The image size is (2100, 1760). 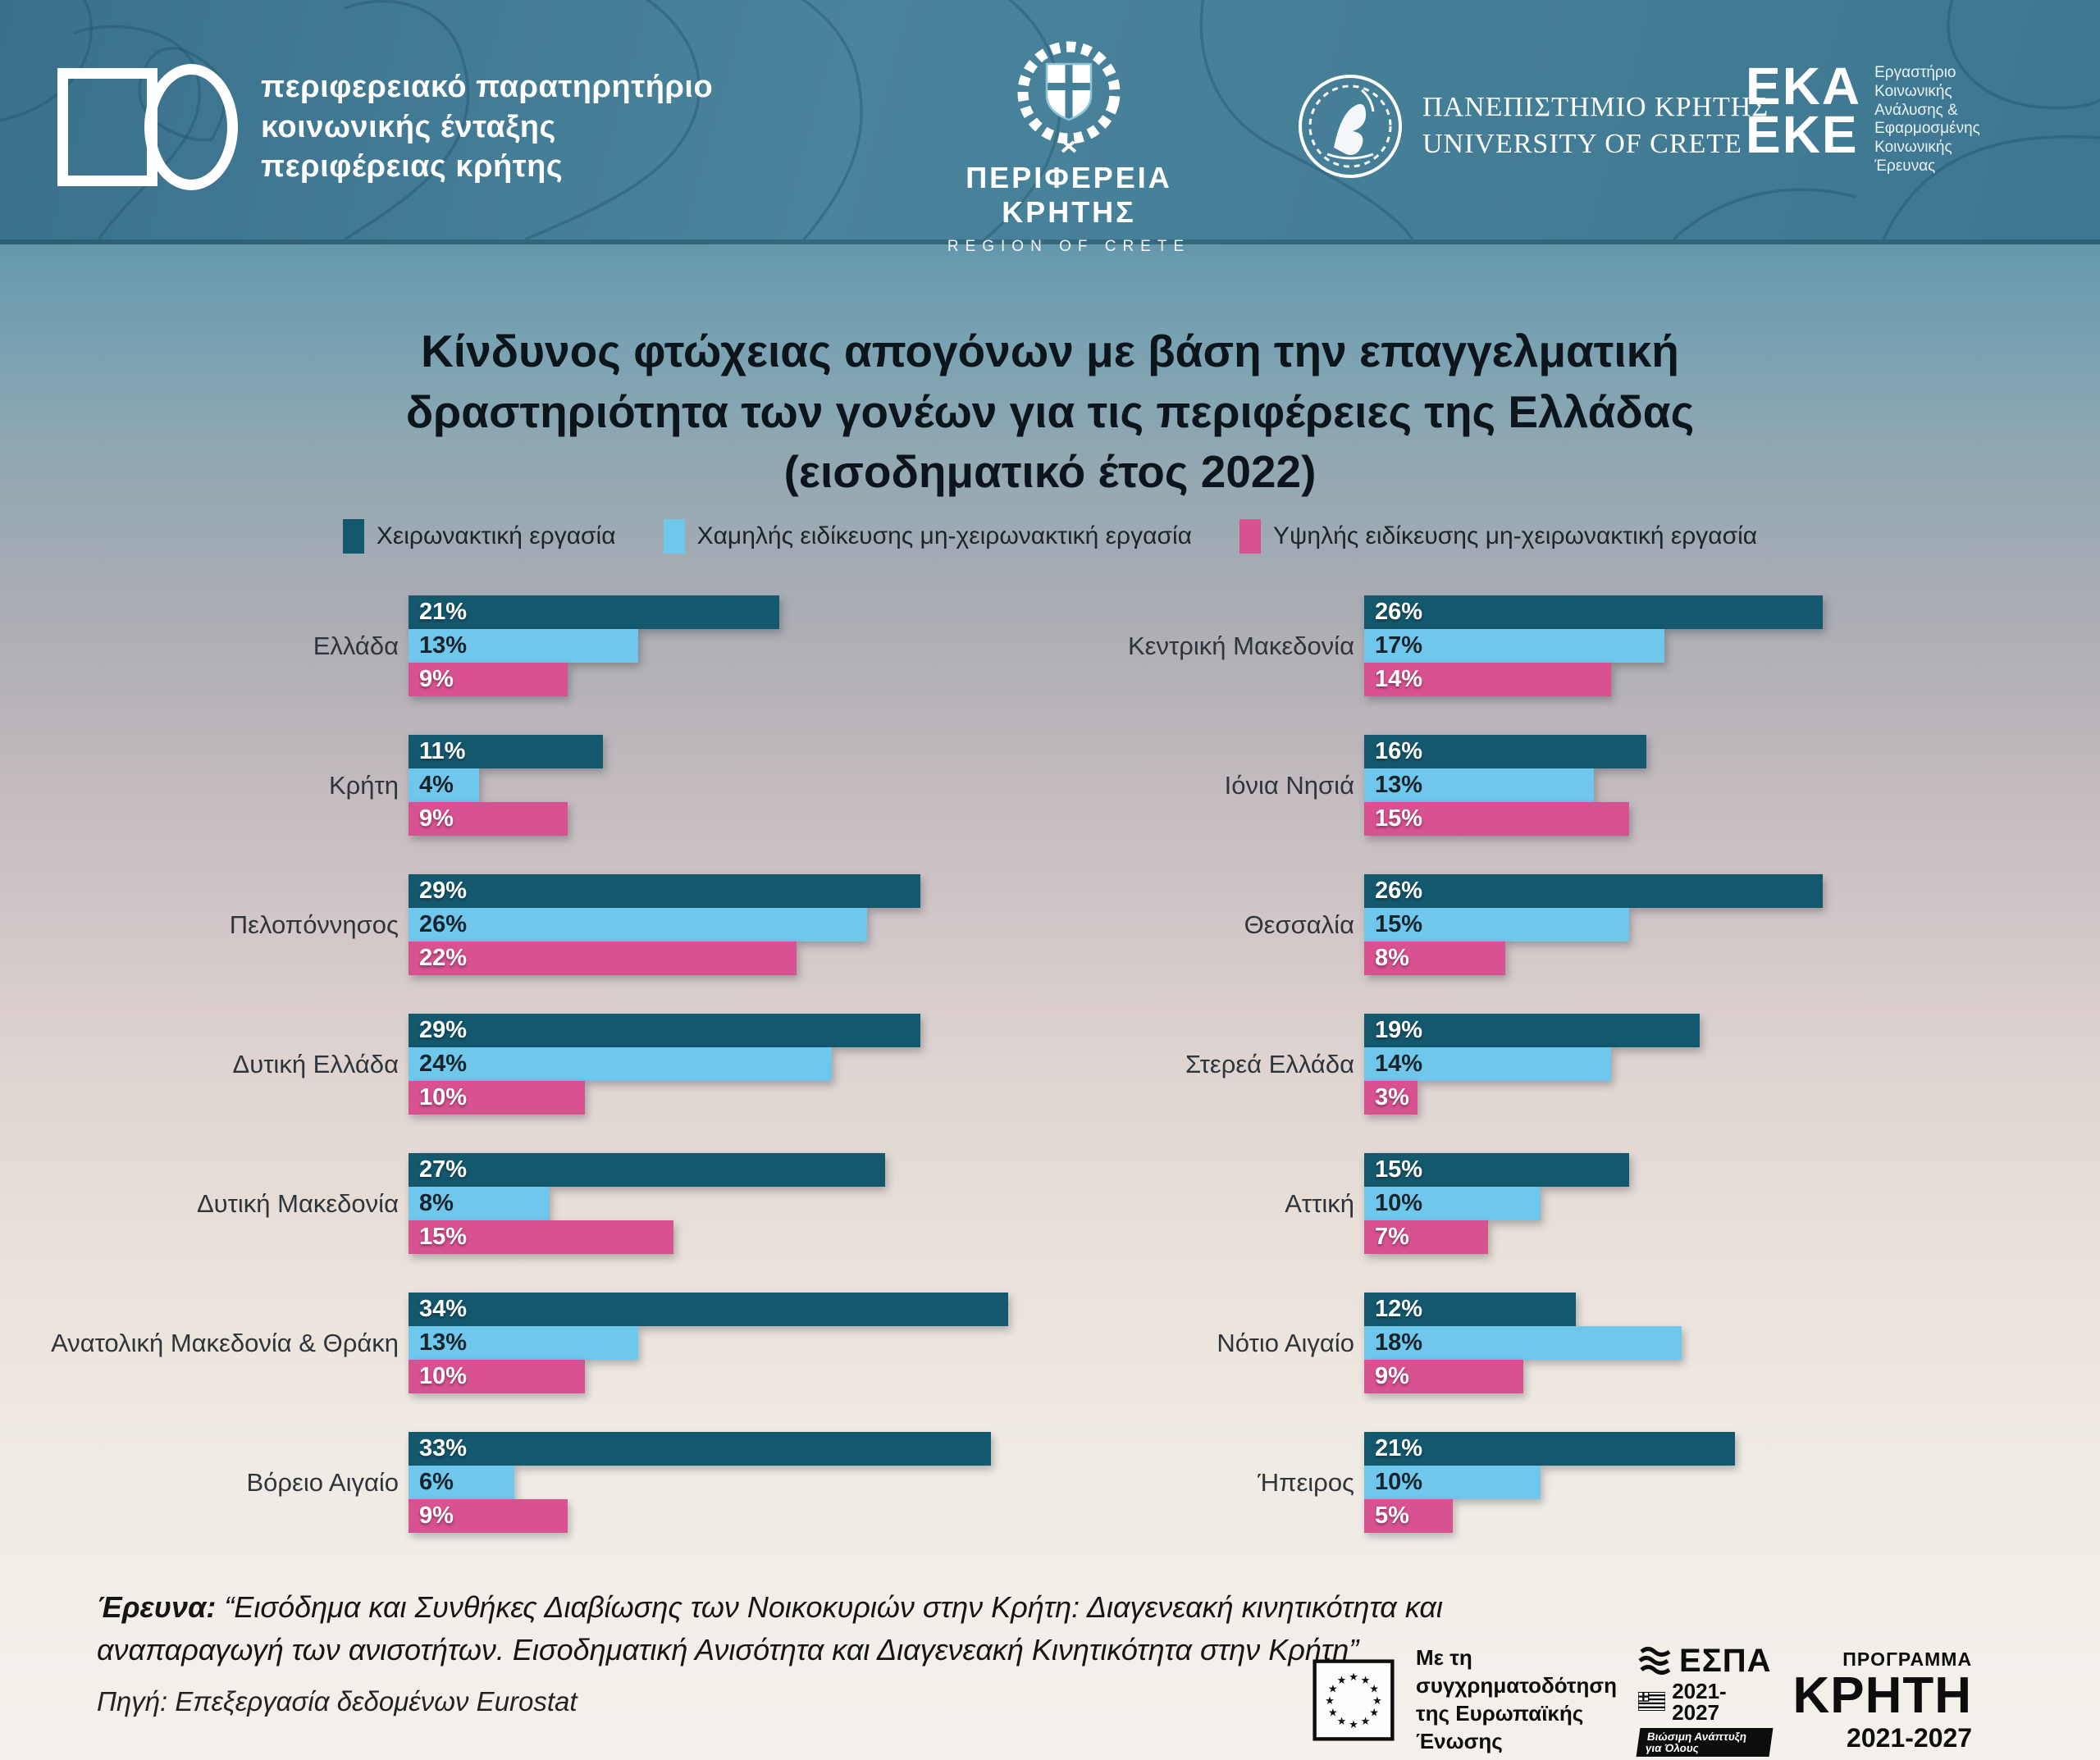 What do you see at coordinates (1470, 1309) in the screenshot?
I see `bar-manual-labor: 12%` at bounding box center [1470, 1309].